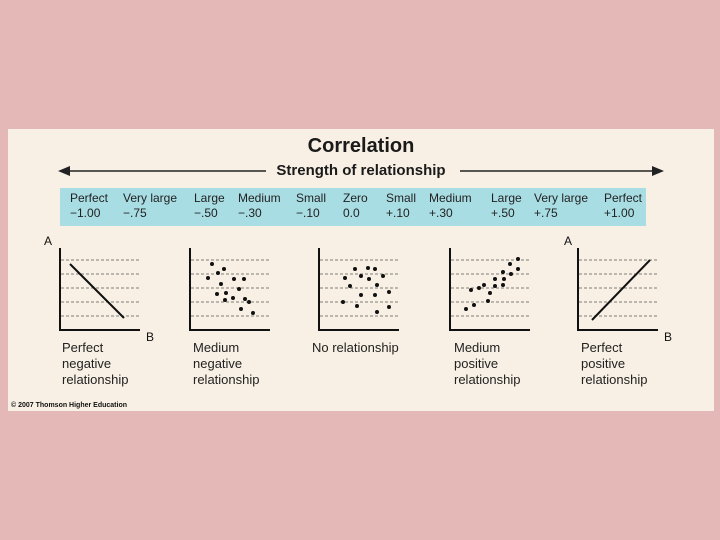 This screenshot has width=720, height=540. Describe the element at coordinates (441, 213) in the screenshot. I see `scale-value: +.30` at that location.